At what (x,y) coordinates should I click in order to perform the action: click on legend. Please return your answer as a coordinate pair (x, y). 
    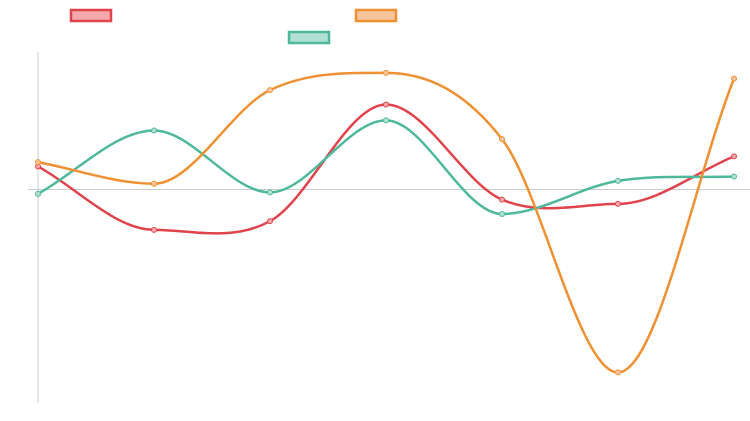
    Looking at the image, I should click on (233, 26).